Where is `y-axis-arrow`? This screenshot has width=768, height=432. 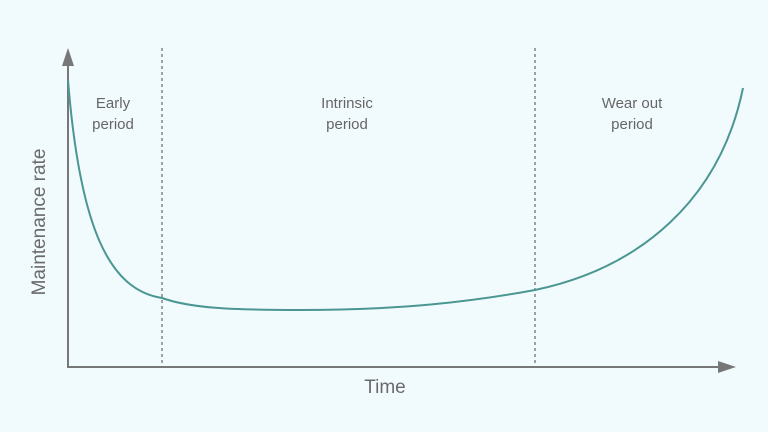
y-axis-arrow is located at coordinates (68, 57).